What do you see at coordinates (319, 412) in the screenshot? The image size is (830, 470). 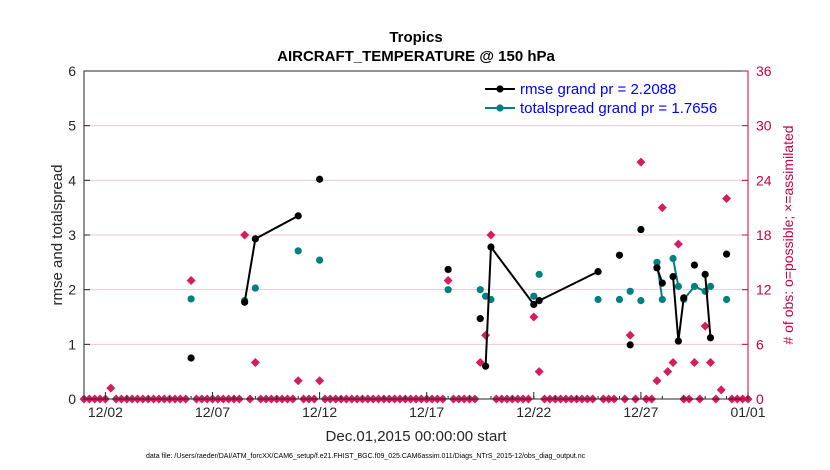 I see `x-tick-label: 12/12` at bounding box center [319, 412].